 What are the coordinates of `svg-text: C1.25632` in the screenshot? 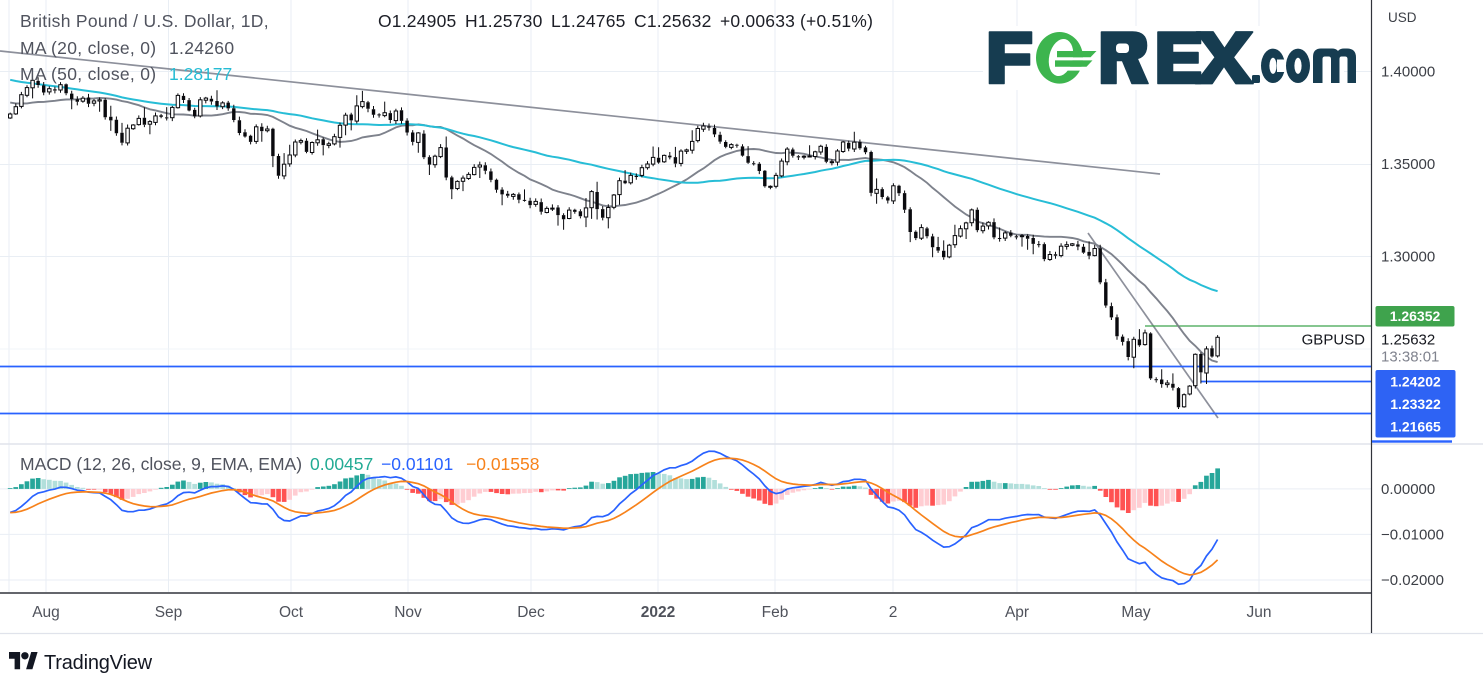 It's located at (673, 21).